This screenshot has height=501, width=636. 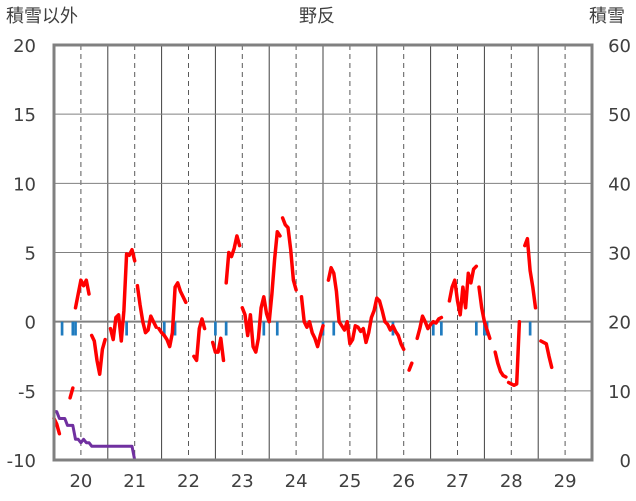 I want to click on right-tick-label: 0, so click(x=625, y=461).